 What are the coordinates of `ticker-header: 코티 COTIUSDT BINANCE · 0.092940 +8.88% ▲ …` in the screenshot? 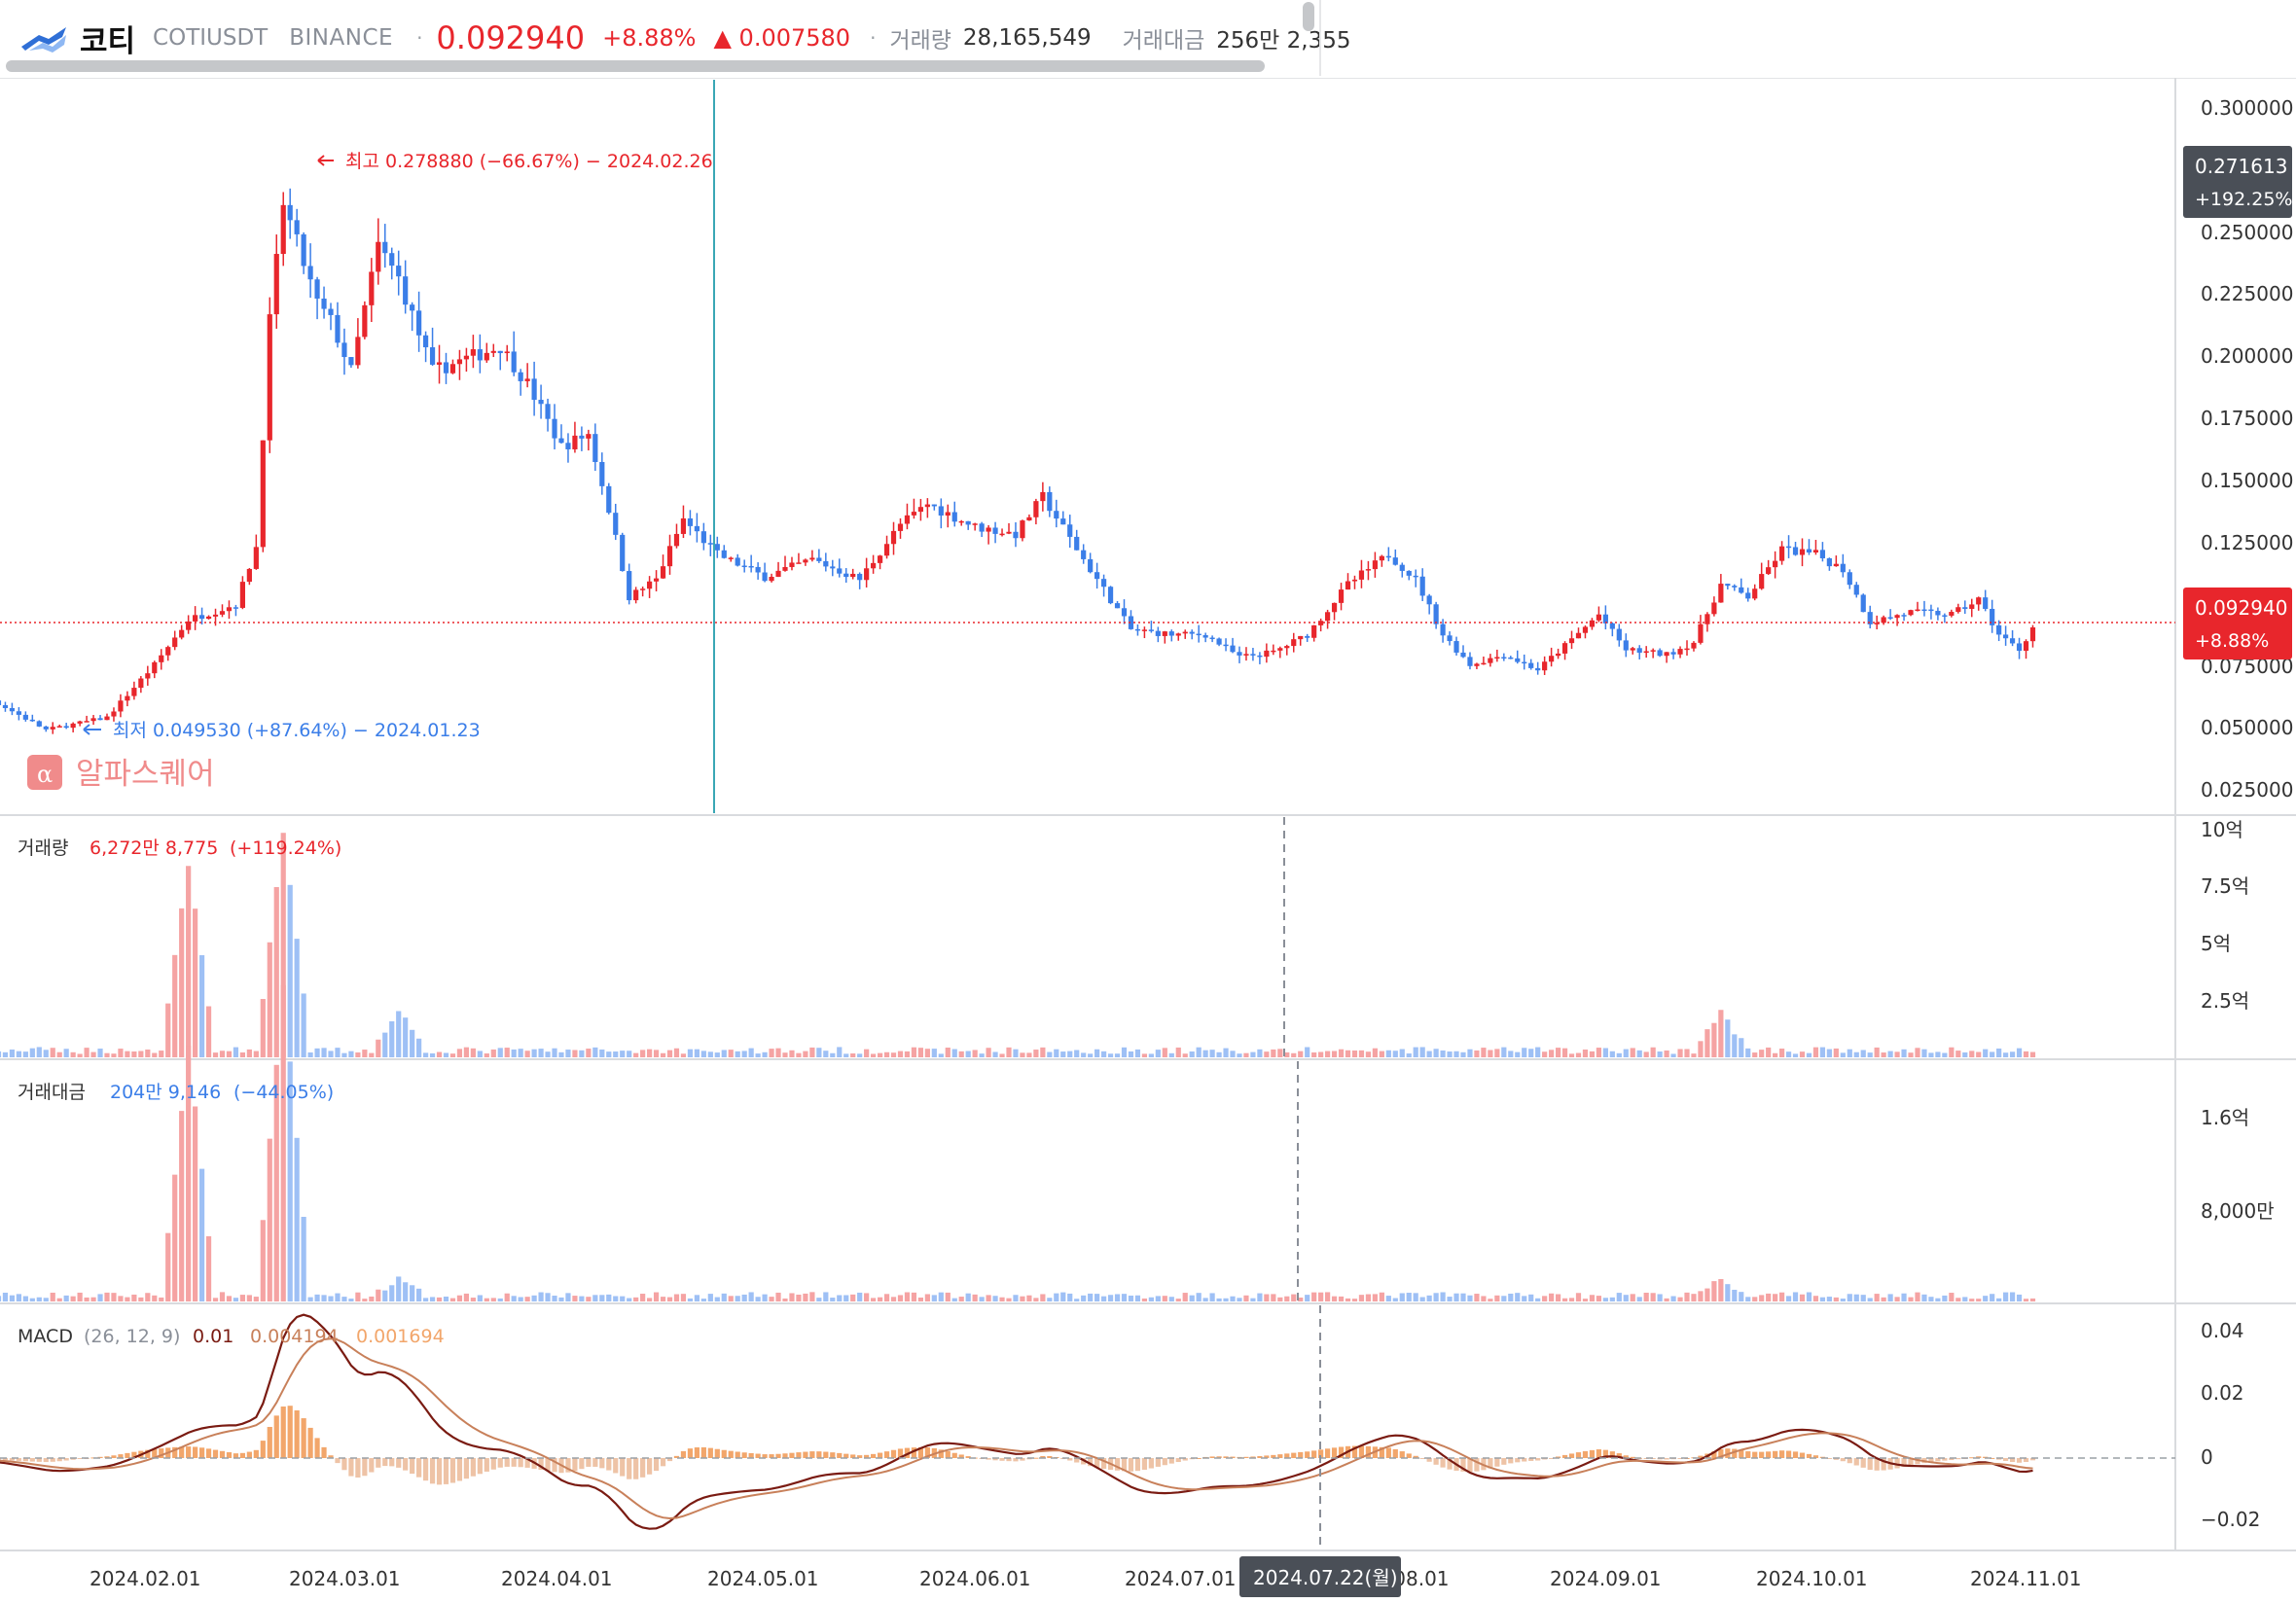 It's located at (675, 38).